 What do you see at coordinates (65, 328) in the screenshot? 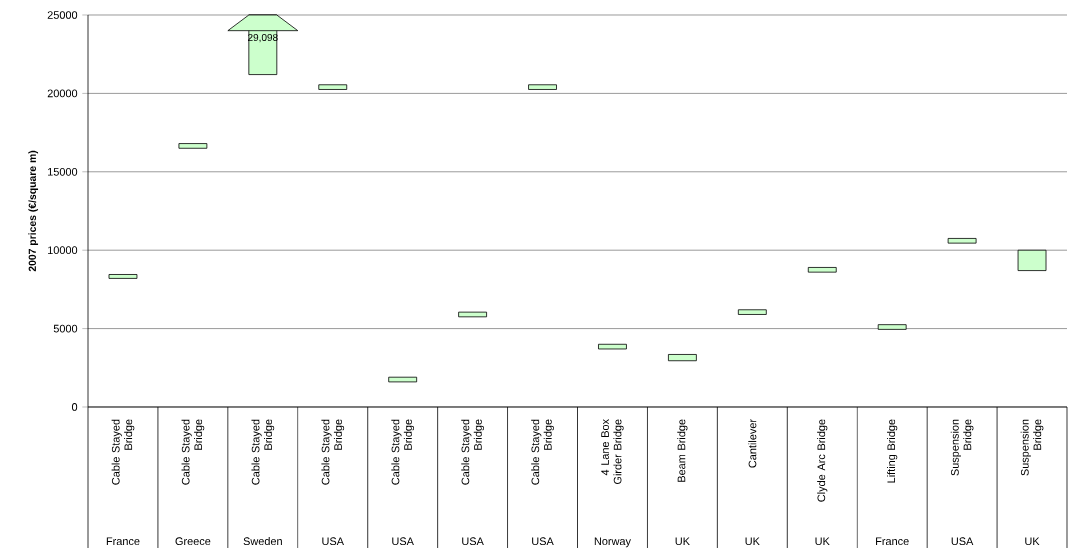
I see `y-tick-label: 5000` at bounding box center [65, 328].